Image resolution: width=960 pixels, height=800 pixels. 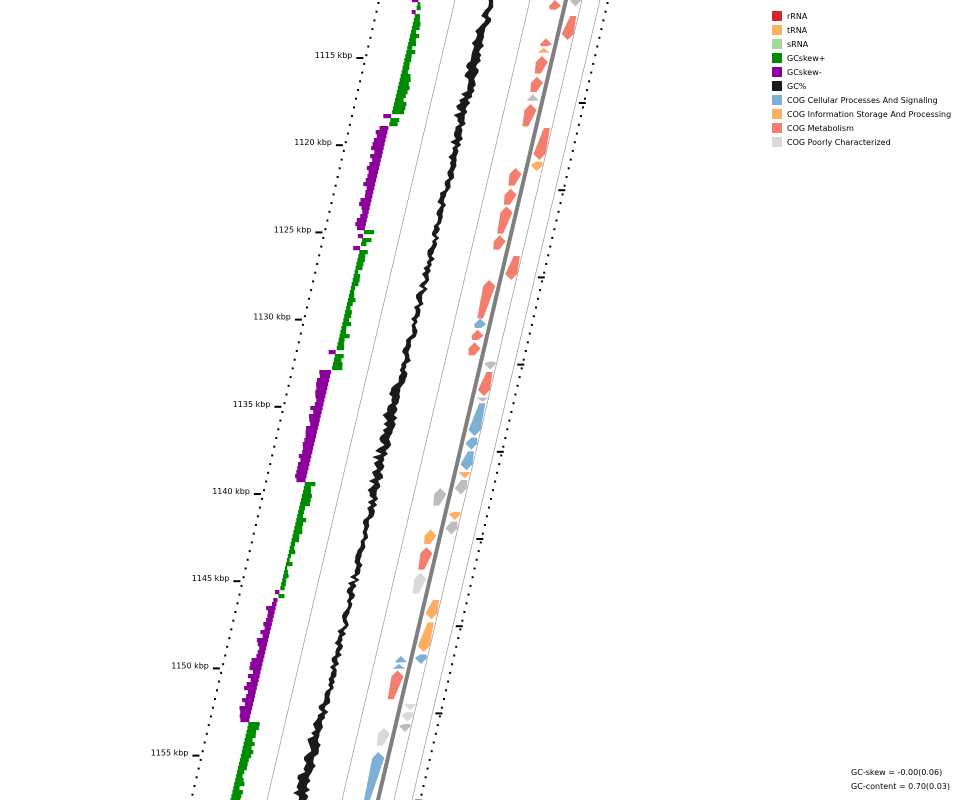 What do you see at coordinates (865, 58) in the screenshot?
I see `legend-item: GCskew+` at bounding box center [865, 58].